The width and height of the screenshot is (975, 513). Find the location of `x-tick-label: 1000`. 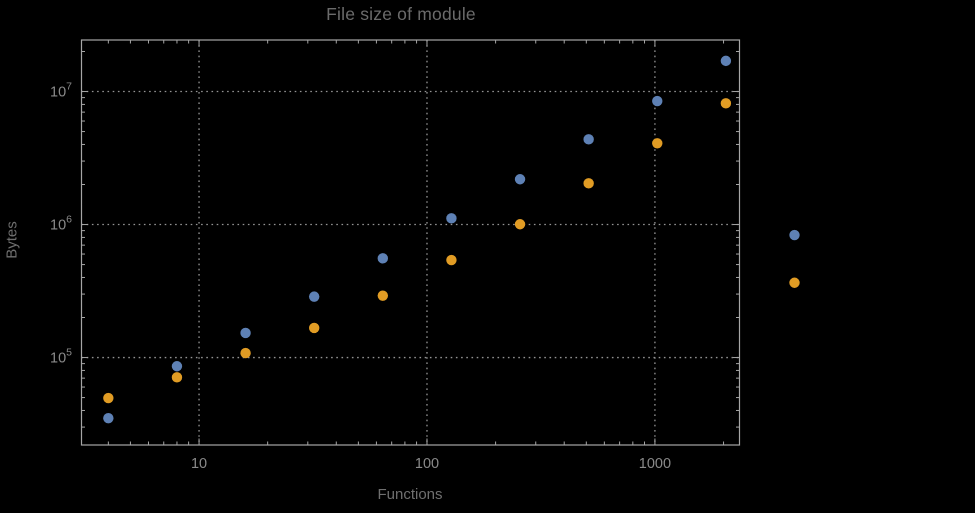

x-tick-label: 1000 is located at coordinates (655, 464).